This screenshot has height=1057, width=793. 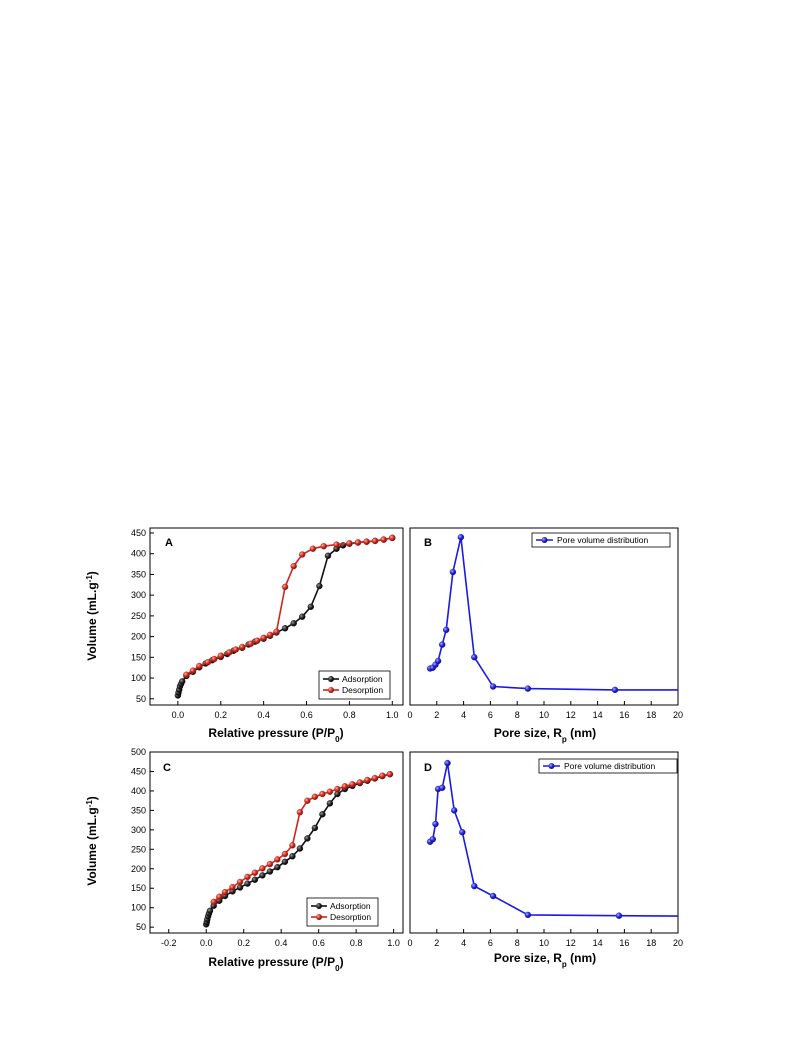 What do you see at coordinates (138, 810) in the screenshot?
I see `panel-c-ytick-label: 350` at bounding box center [138, 810].